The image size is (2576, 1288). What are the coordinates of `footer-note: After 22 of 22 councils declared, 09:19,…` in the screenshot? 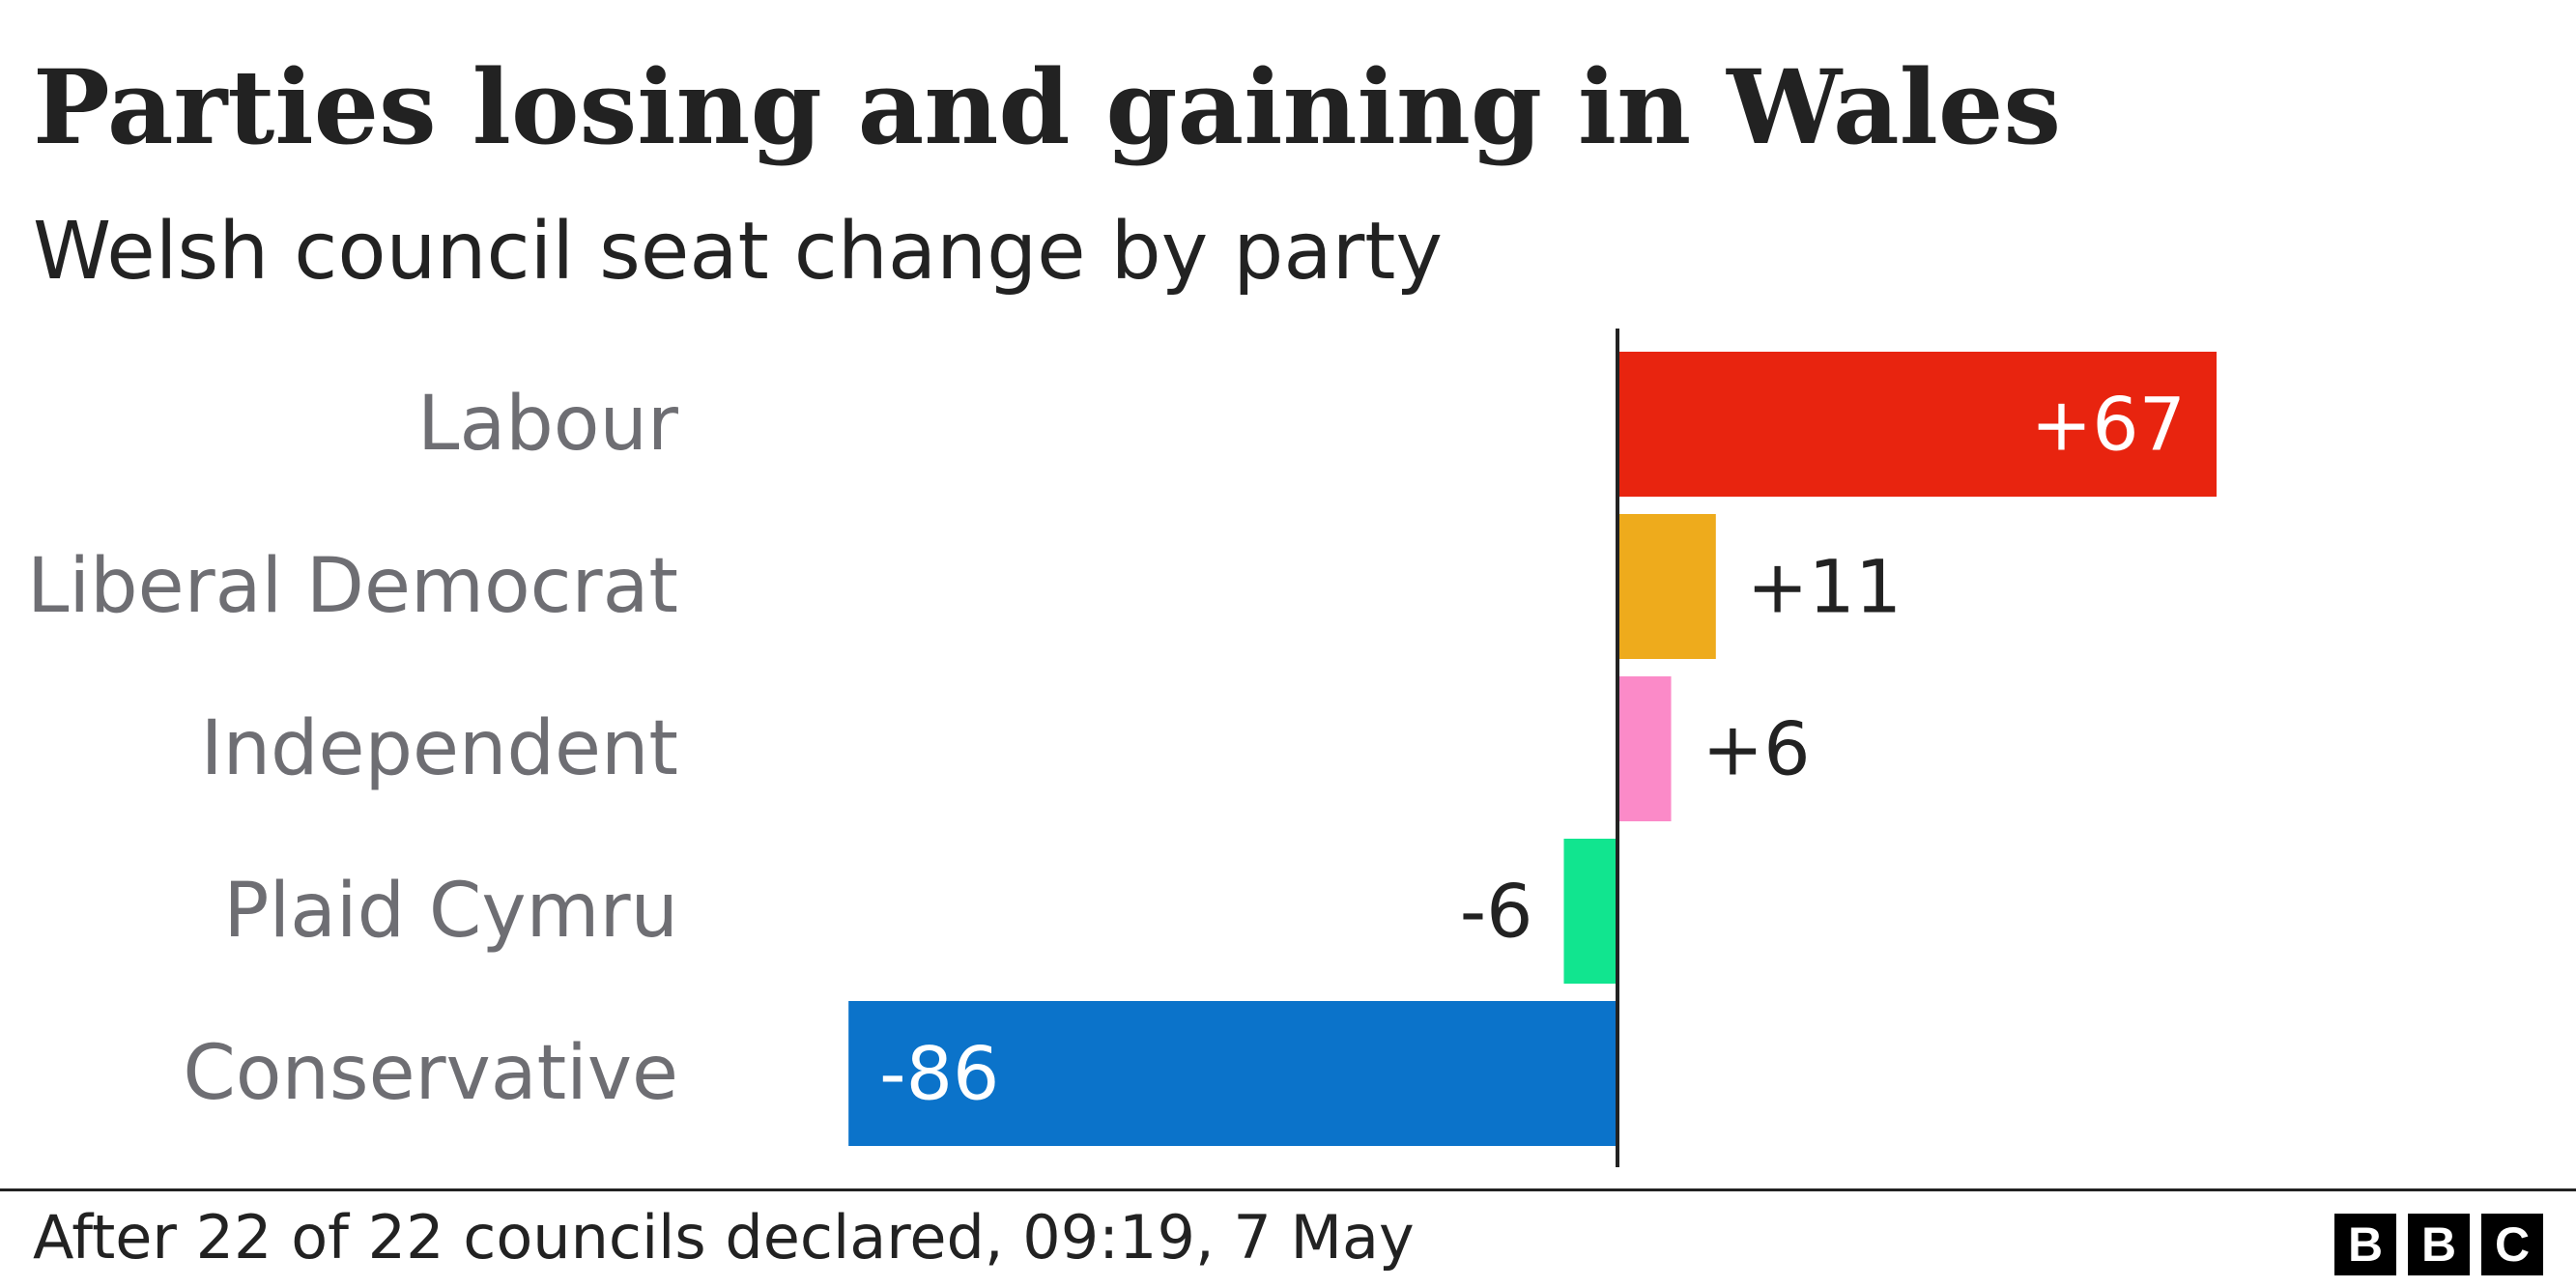 It's located at (724, 1238).